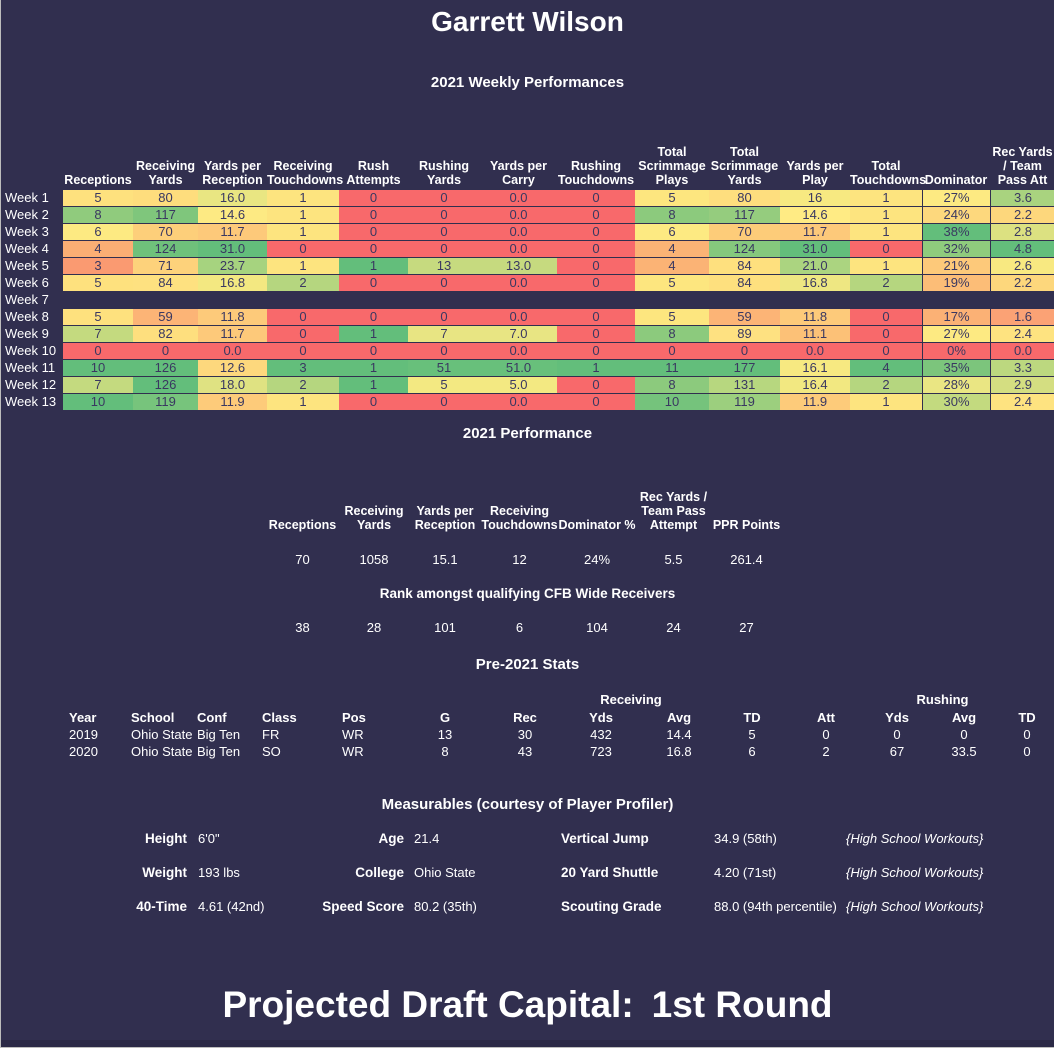 This screenshot has width=1054, height=1048. What do you see at coordinates (518, 334) in the screenshot?
I see `weekly-cell: 7.0` at bounding box center [518, 334].